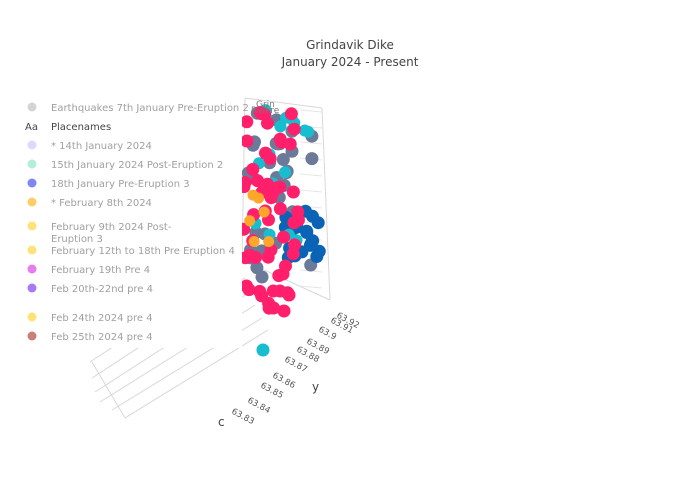  I want to click on legend-label: February 19th Pre 4, so click(100, 270).